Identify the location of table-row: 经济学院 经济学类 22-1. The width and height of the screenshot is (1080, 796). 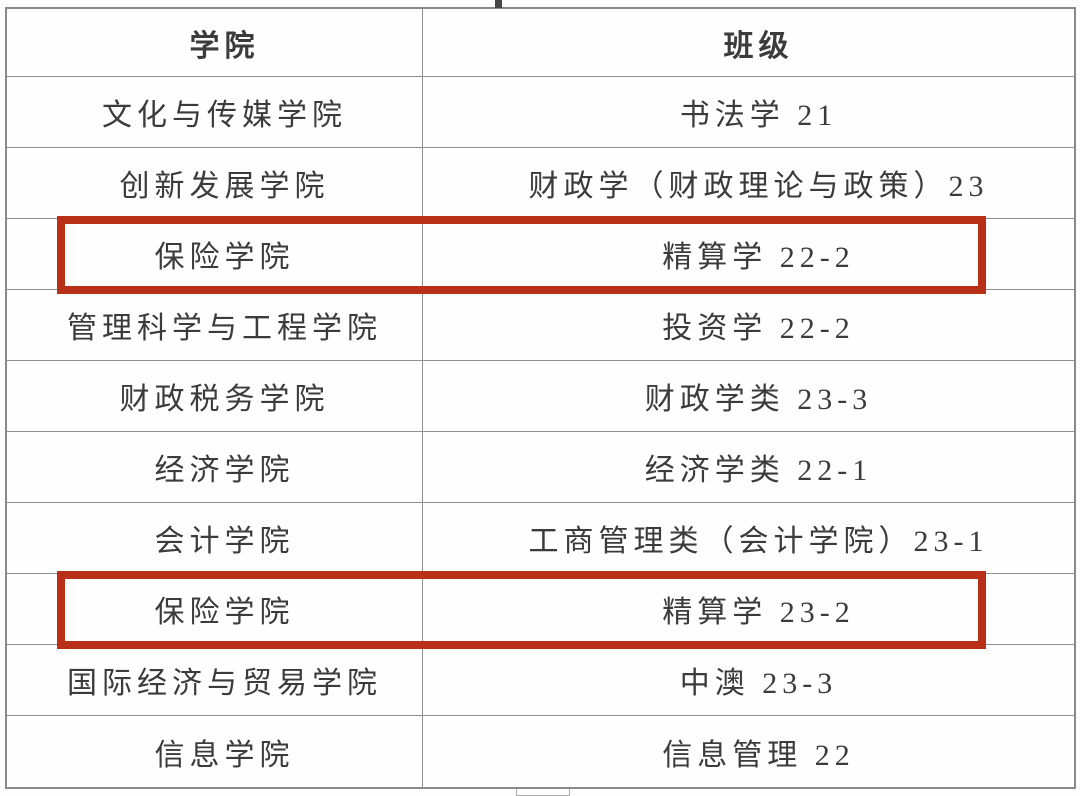
(540, 467).